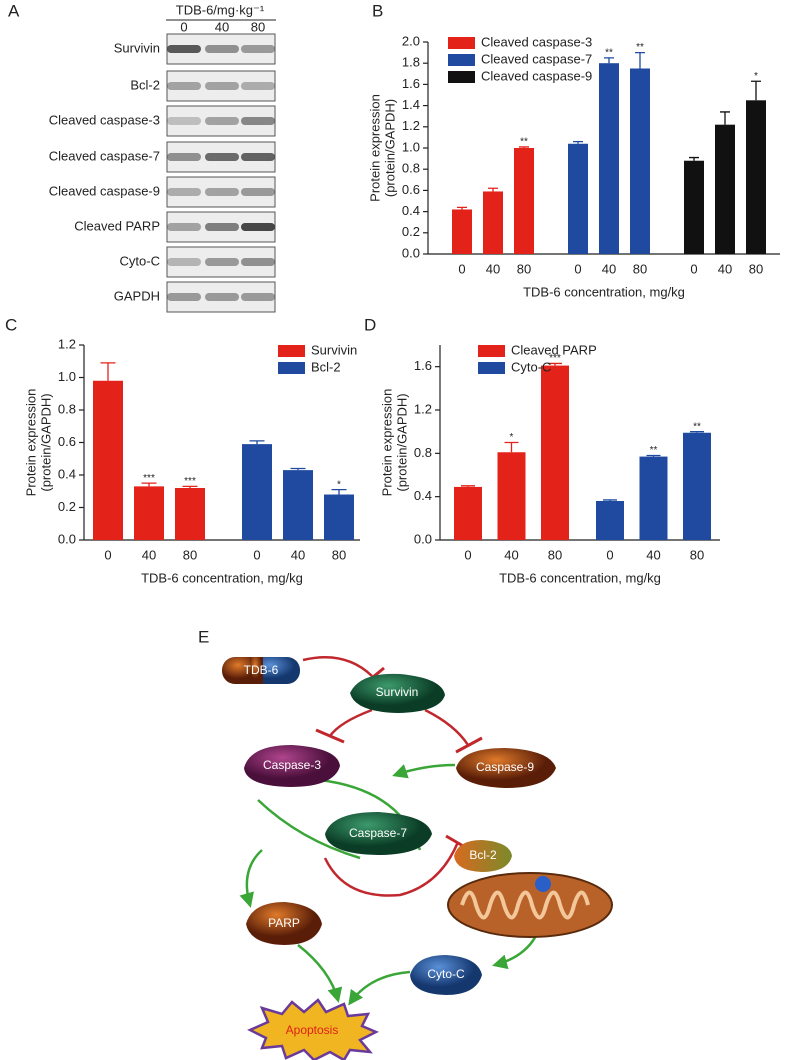 Image resolution: width=787 pixels, height=1060 pixels. What do you see at coordinates (640, 47) in the screenshot?
I see `significance: **` at bounding box center [640, 47].